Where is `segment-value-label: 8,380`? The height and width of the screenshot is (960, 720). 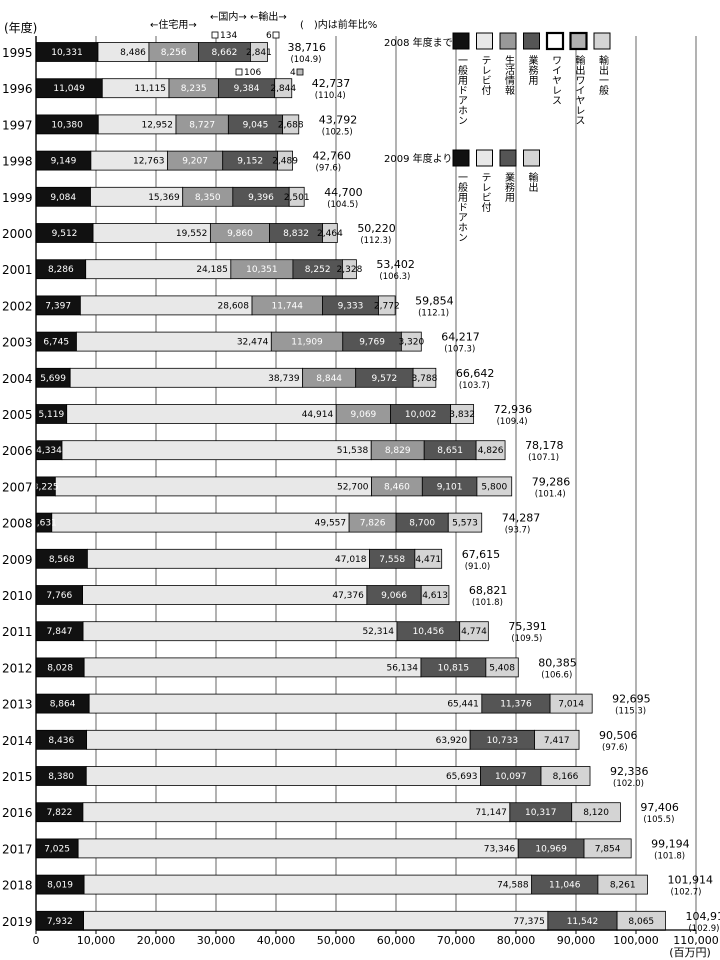
segment-value-label: 8,380 is located at coordinates (61, 777).